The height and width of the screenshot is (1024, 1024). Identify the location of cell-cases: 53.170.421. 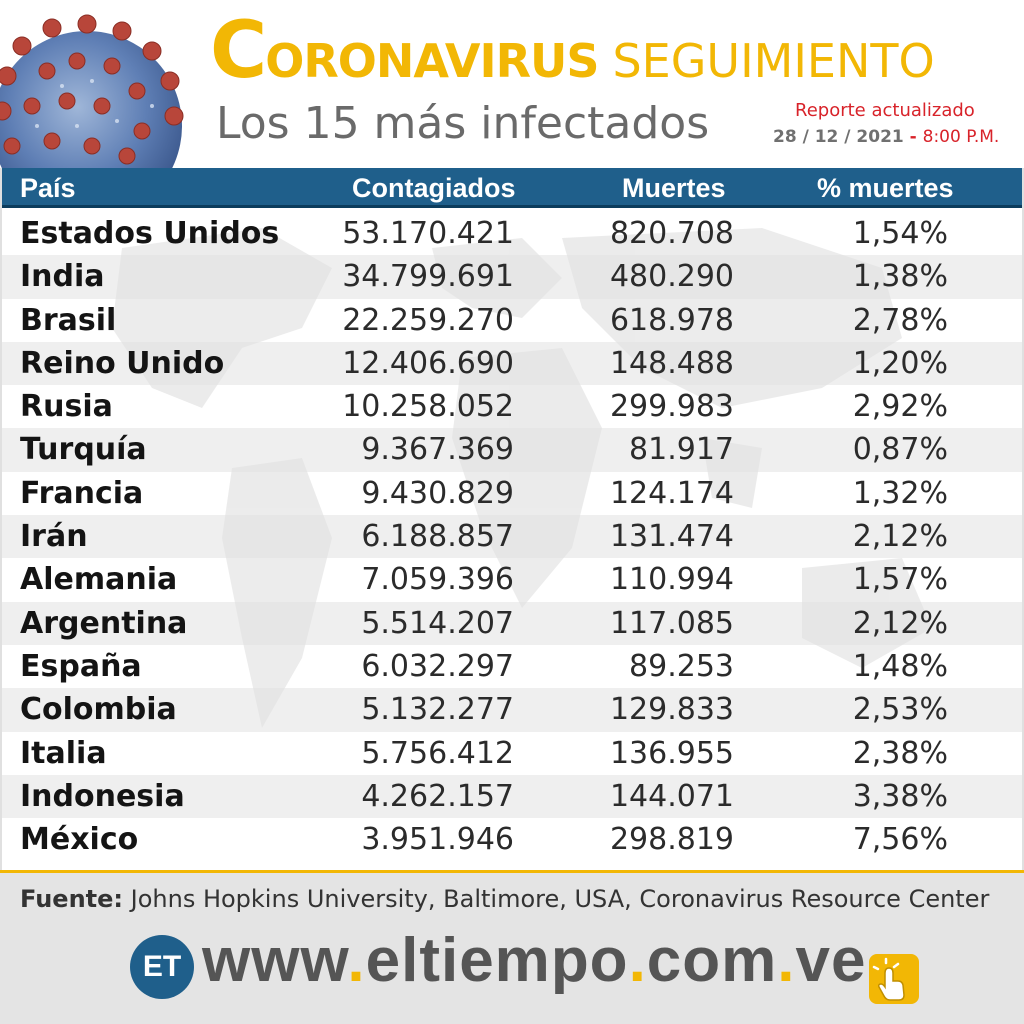
(428, 233).